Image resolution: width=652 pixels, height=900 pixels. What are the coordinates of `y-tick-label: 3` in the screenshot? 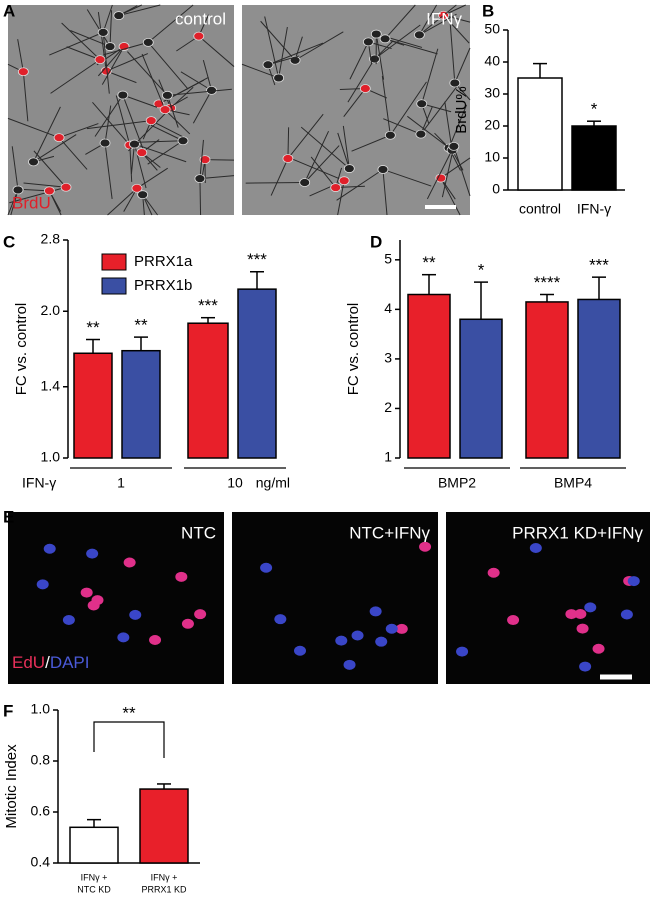 It's located at (388, 358).